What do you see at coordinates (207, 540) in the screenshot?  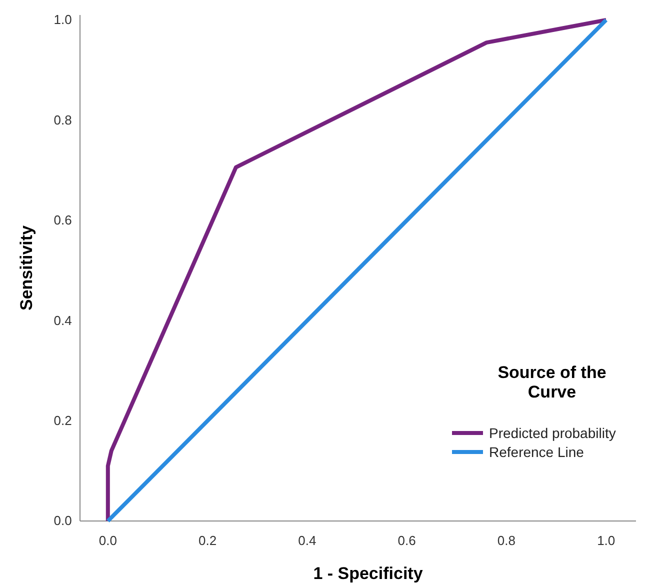 I see `x-tick-label: 0.2` at bounding box center [207, 540].